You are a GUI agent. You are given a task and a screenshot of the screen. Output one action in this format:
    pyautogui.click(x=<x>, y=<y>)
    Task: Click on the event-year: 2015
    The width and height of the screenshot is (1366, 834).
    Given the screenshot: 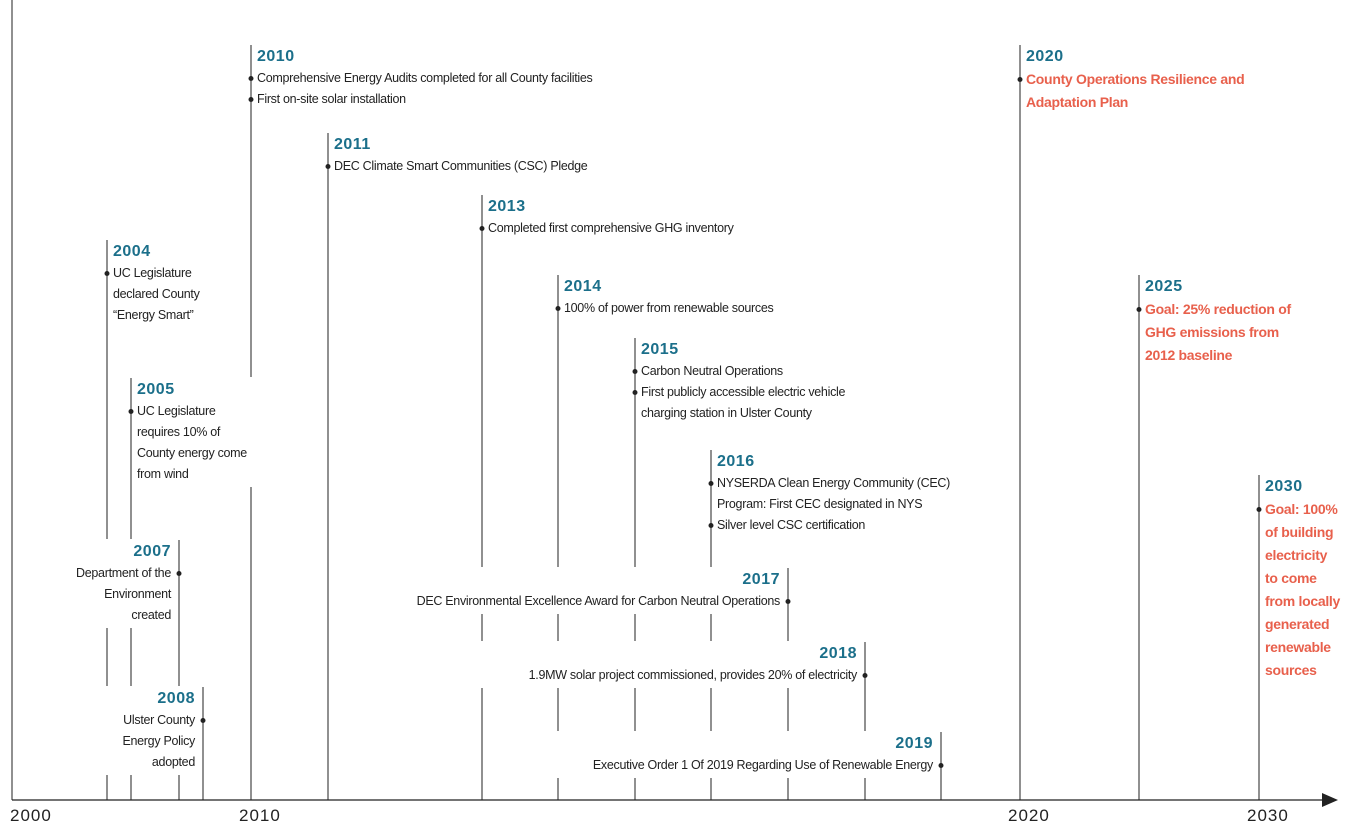 What is the action you would take?
    pyautogui.click(x=660, y=349)
    